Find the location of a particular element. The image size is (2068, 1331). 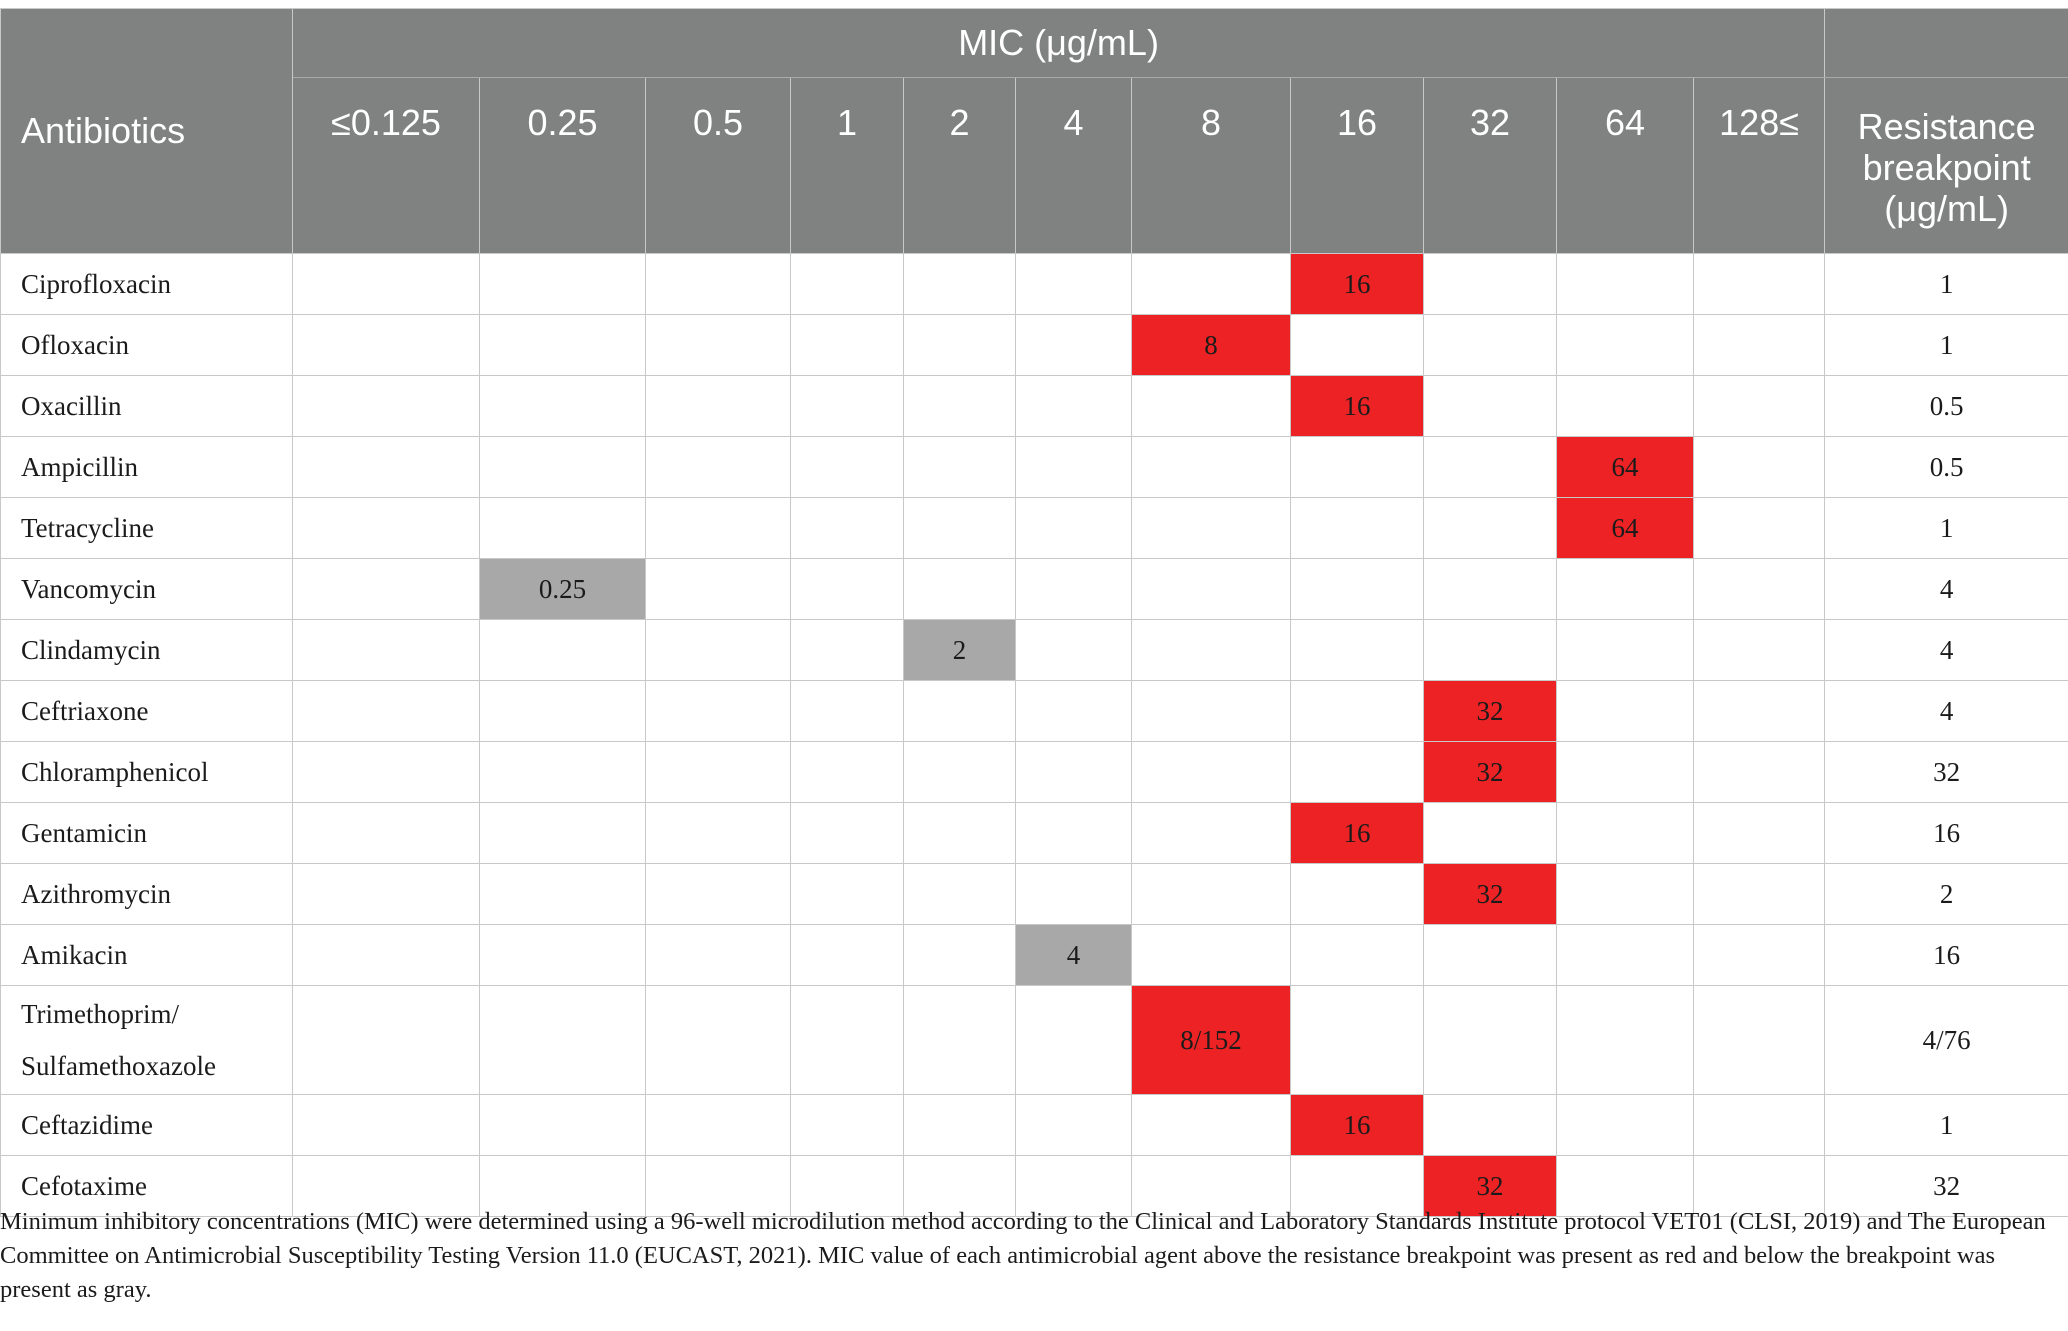

antibiotic-name-line: Ceftazidime is located at coordinates (87, 1124).